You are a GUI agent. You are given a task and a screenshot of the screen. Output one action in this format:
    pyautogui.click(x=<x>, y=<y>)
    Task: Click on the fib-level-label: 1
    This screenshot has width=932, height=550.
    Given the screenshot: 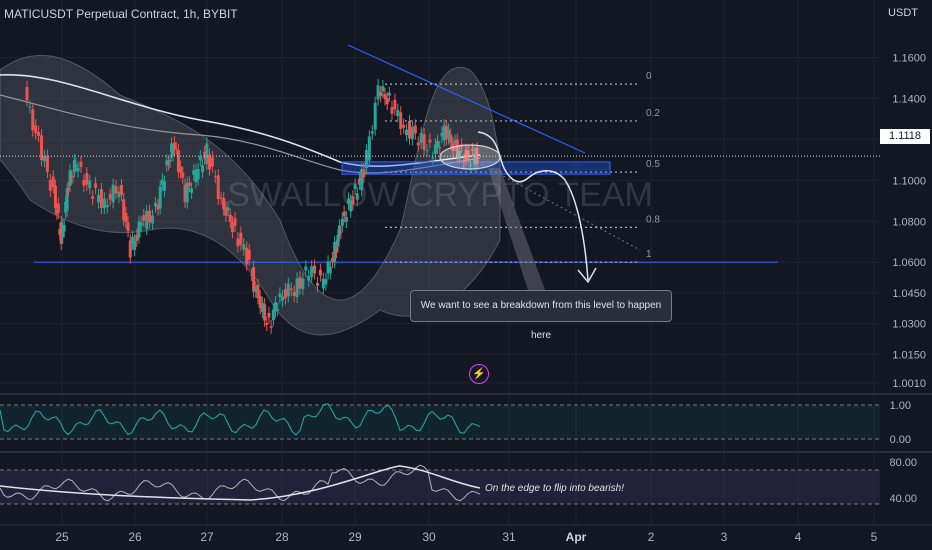 What is the action you would take?
    pyautogui.click(x=649, y=254)
    